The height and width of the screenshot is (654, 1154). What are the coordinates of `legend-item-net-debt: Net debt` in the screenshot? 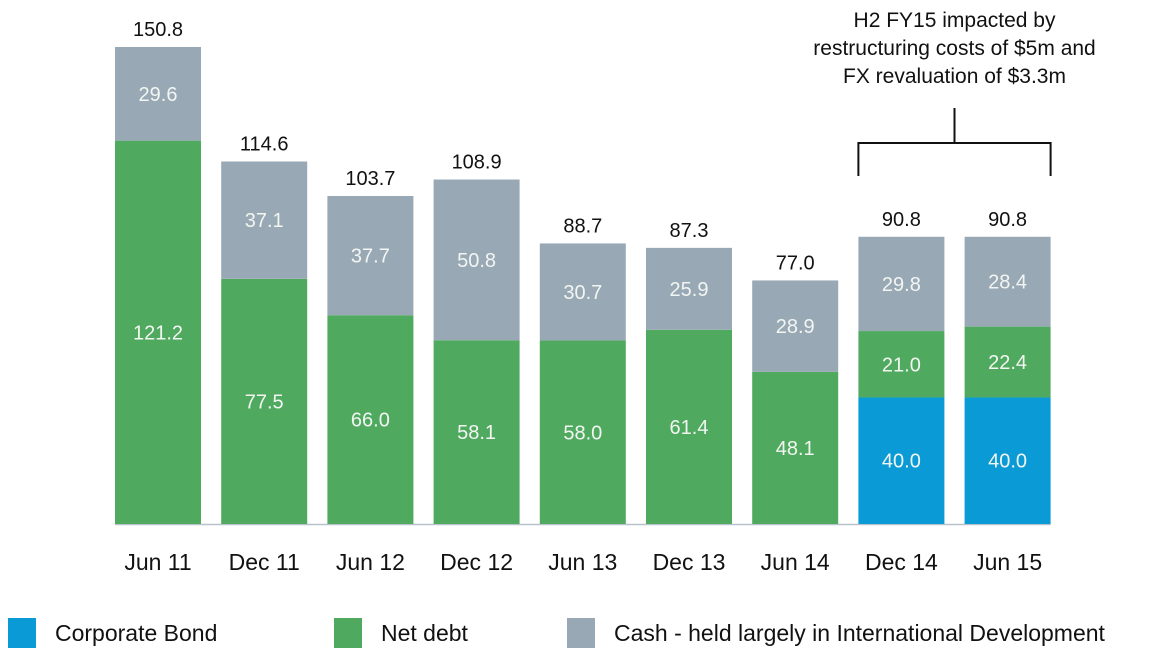 It's located at (401, 633).